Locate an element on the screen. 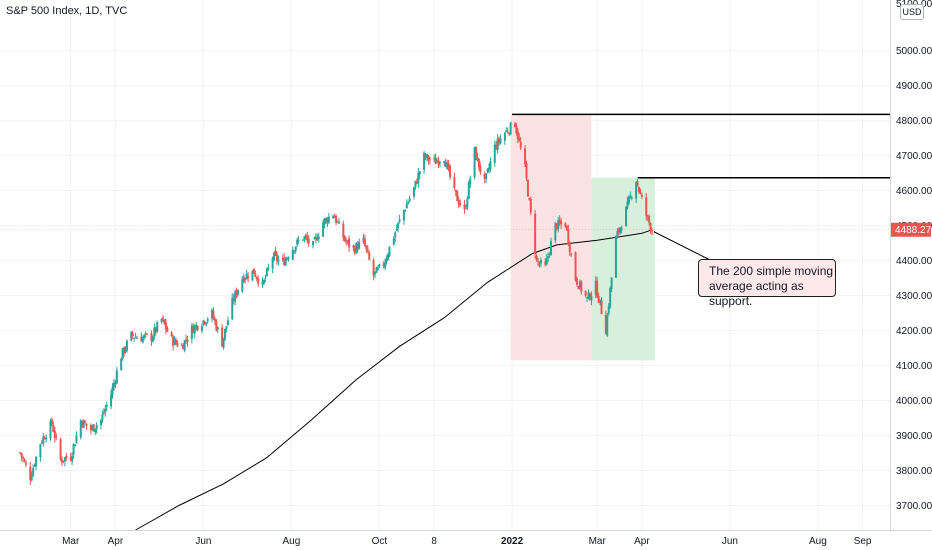 The height and width of the screenshot is (550, 932). last-price-badge is located at coordinates (911, 229).